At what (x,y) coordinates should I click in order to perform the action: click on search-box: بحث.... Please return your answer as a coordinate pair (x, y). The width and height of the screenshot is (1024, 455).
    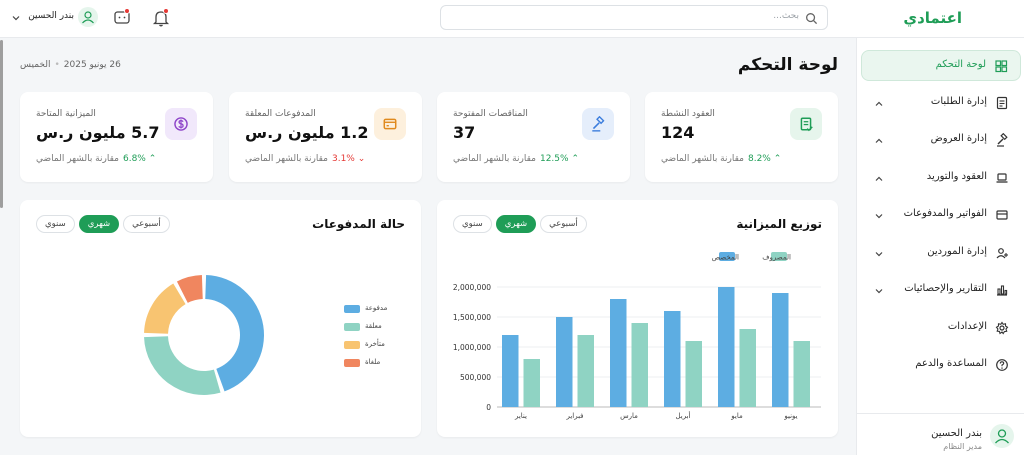
    Looking at the image, I should click on (634, 17).